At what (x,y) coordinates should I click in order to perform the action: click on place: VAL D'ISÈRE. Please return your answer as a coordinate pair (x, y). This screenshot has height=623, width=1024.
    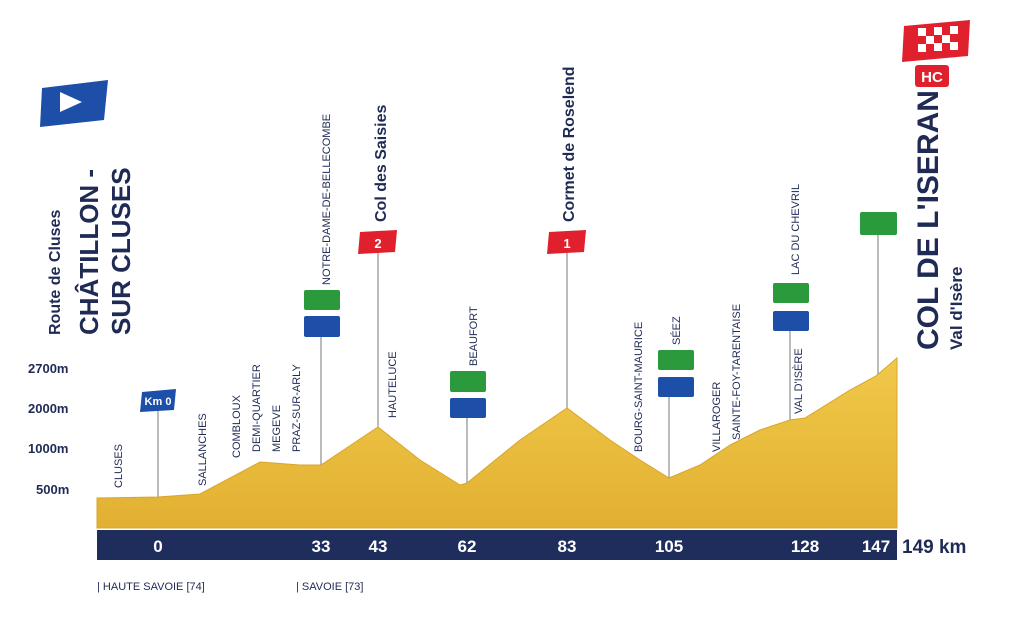
    Looking at the image, I should click on (798, 381).